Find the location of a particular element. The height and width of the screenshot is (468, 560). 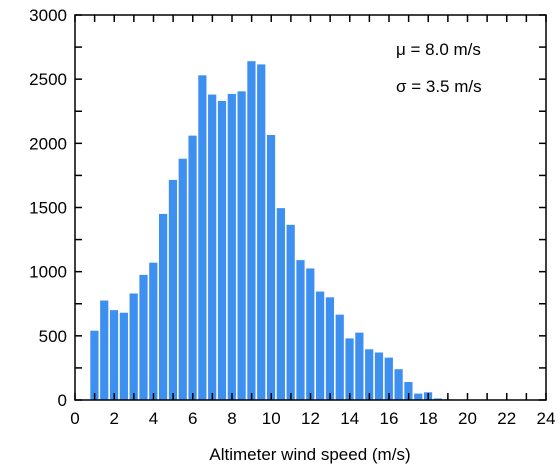

y-tick-label: 3000 is located at coordinates (48, 15).